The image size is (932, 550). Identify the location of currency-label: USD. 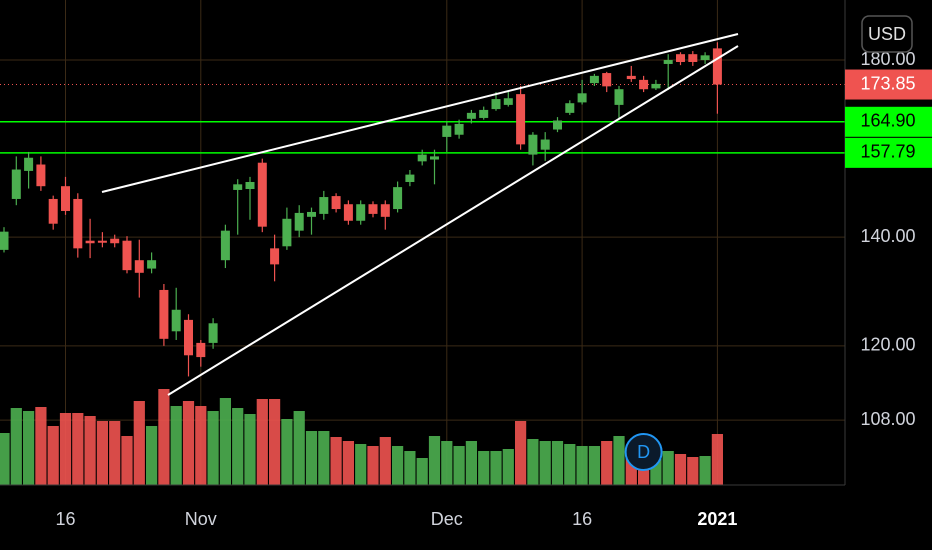
(887, 34).